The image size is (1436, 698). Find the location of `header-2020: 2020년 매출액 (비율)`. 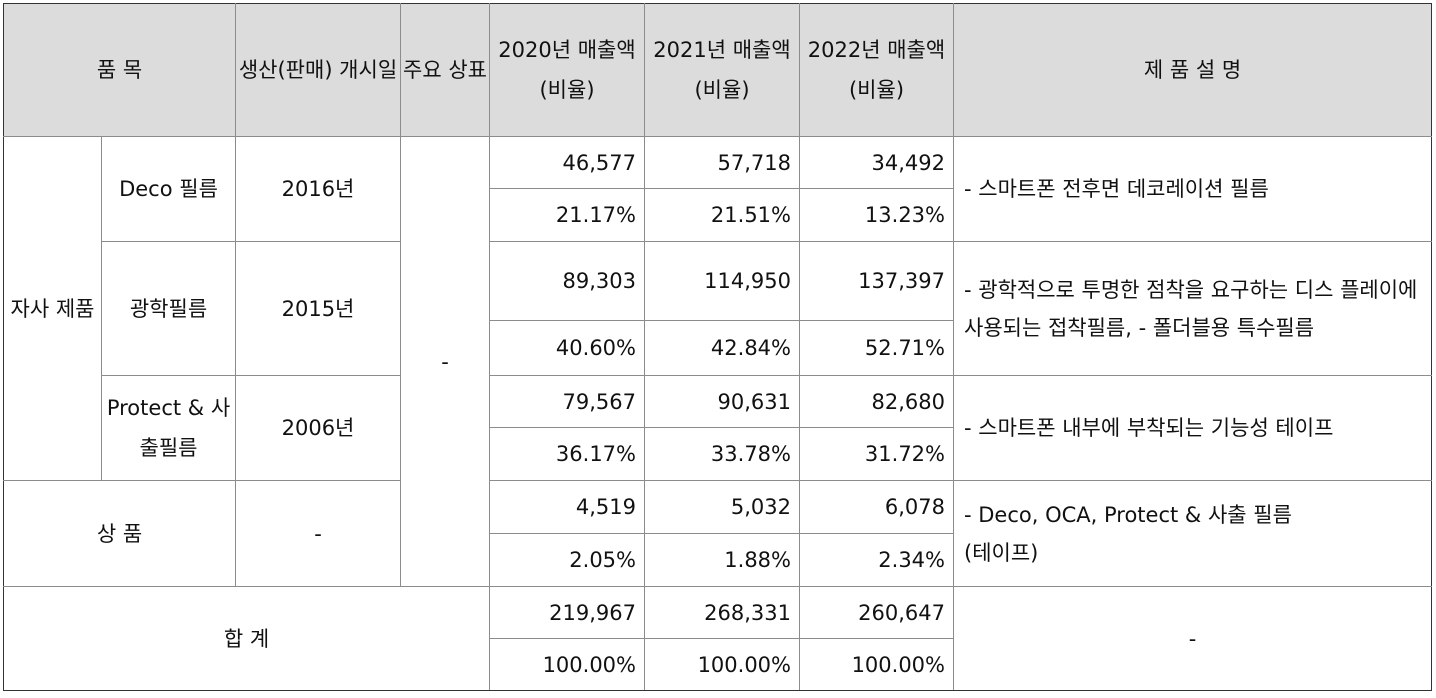

header-2020: 2020년 매출액 (비율) is located at coordinates (567, 70).